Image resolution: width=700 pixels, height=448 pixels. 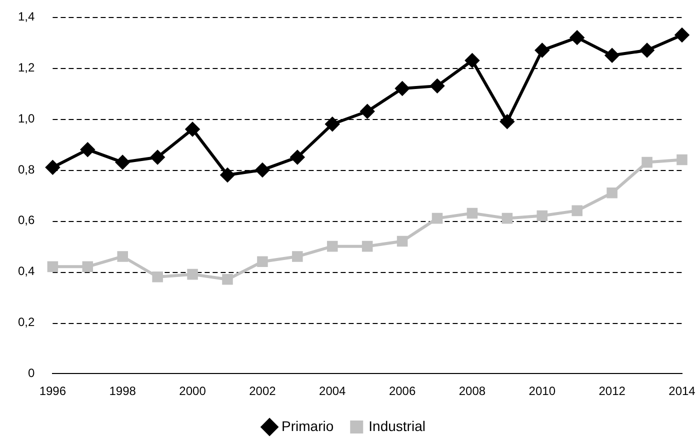 I want to click on x-tick-label: 2008, so click(x=472, y=391).